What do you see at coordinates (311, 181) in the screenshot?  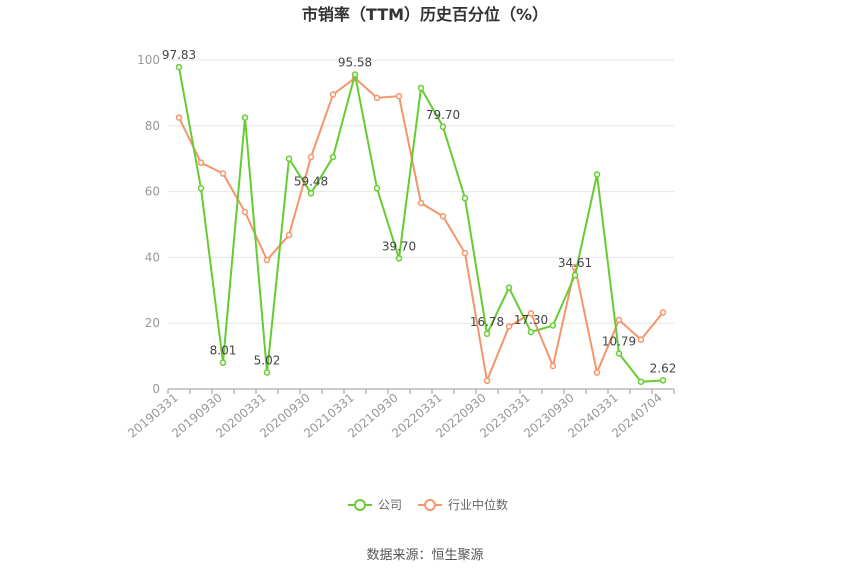 I see `data-label: 59.48` at bounding box center [311, 181].